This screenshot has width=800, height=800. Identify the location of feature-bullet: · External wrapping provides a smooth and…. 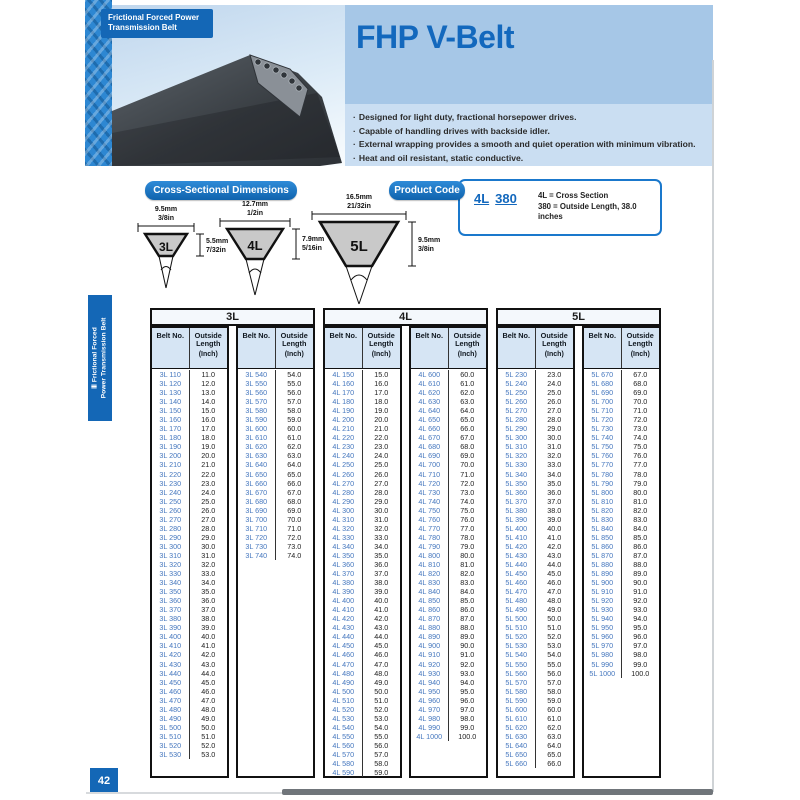
(524, 144).